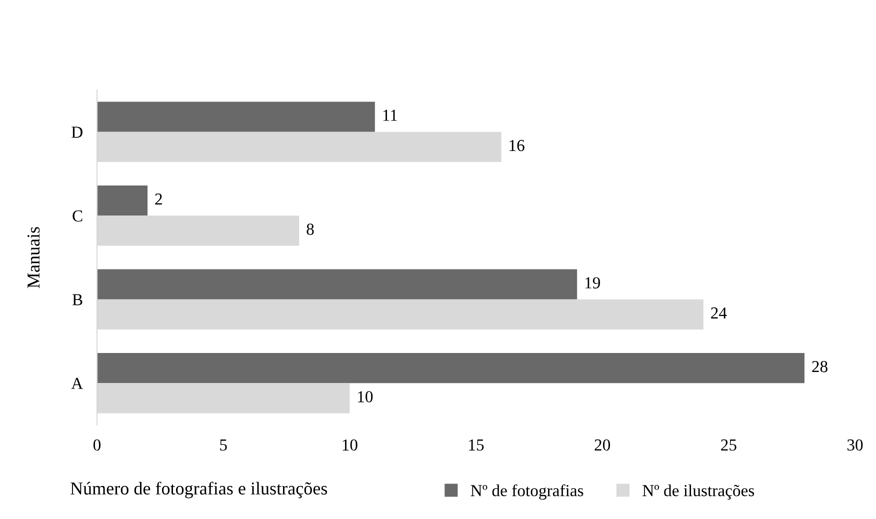  Describe the element at coordinates (719, 312) in the screenshot. I see `data-label: 24` at that location.